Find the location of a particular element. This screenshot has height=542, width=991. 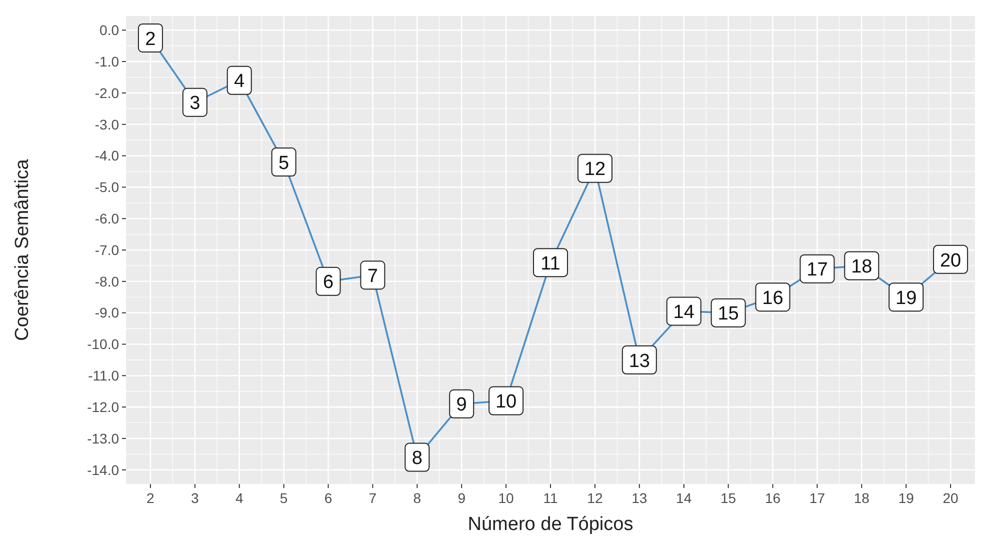

y-tick-label: -8.0 is located at coordinates (107, 281).